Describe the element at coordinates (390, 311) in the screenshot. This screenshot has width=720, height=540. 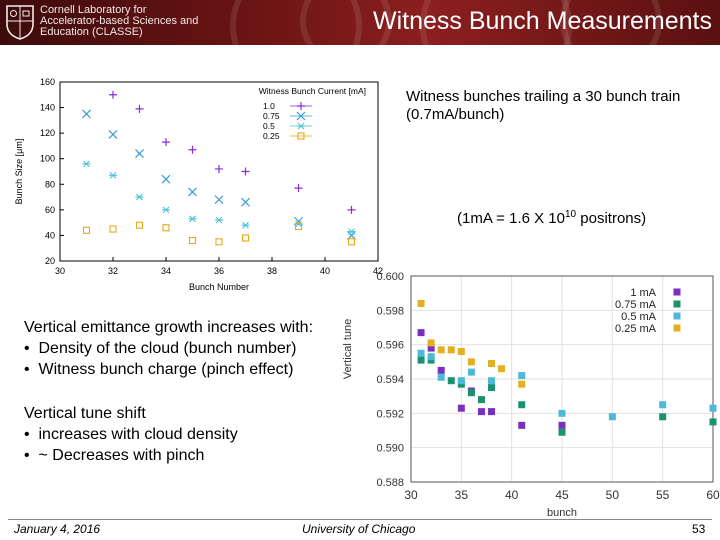
I see `y-tick-label: 0.598` at that location.